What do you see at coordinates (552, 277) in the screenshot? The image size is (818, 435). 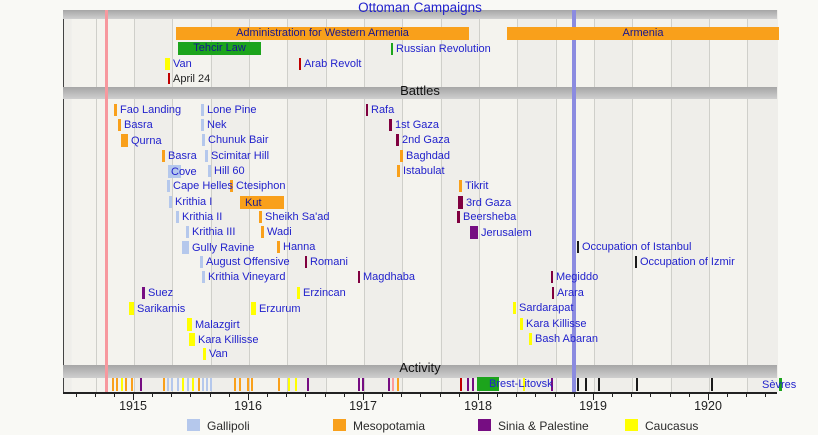 I see `battle-marker-megiddo` at bounding box center [552, 277].